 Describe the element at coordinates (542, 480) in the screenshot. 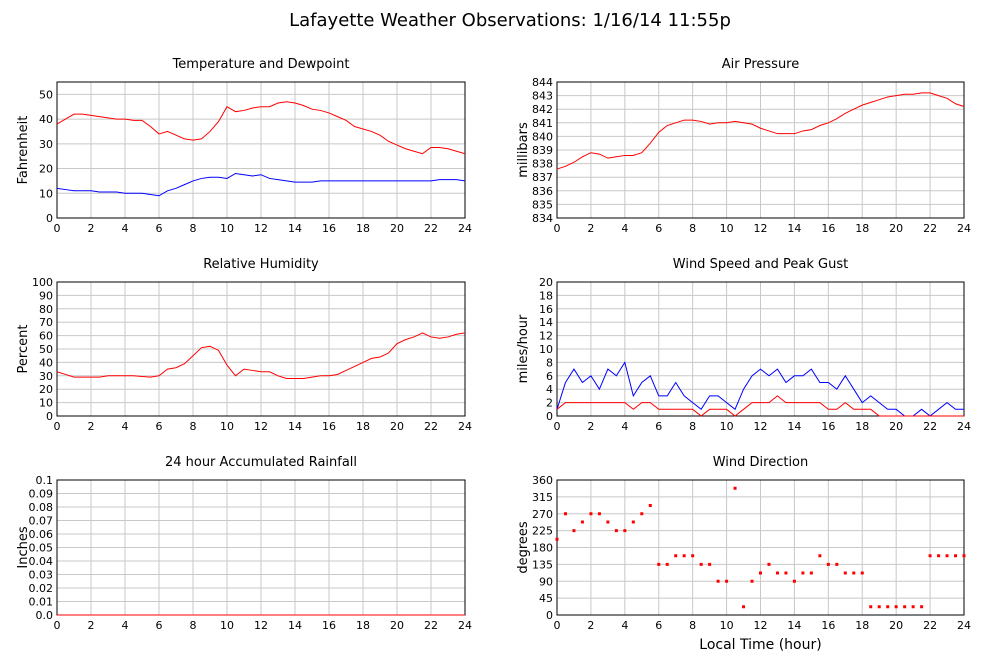

I see `y-tick-label: 360` at that location.